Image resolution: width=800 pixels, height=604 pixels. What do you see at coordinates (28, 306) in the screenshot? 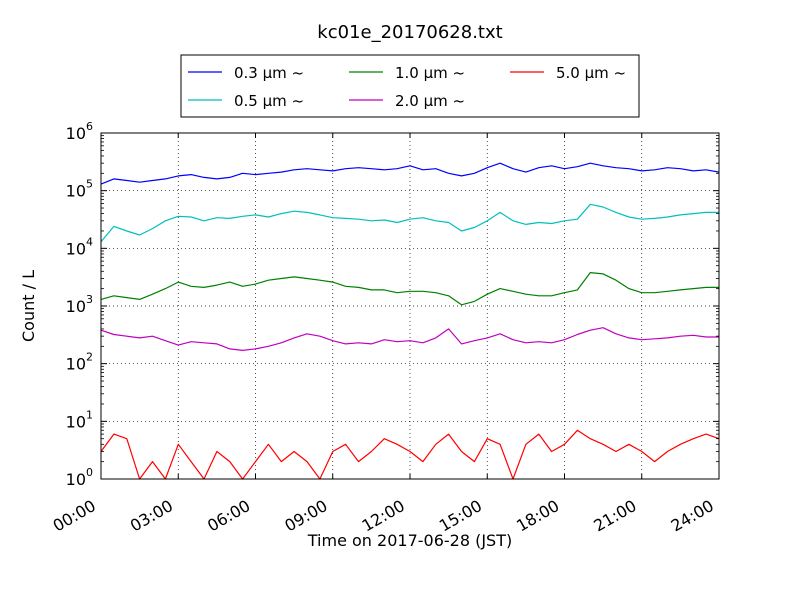
I see `y-axis-label: Count / L` at bounding box center [28, 306].